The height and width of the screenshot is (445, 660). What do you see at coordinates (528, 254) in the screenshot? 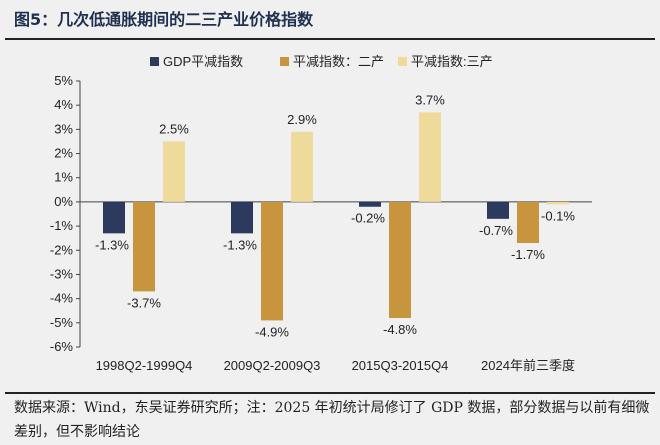
I see `data-label: -1.7%` at bounding box center [528, 254].